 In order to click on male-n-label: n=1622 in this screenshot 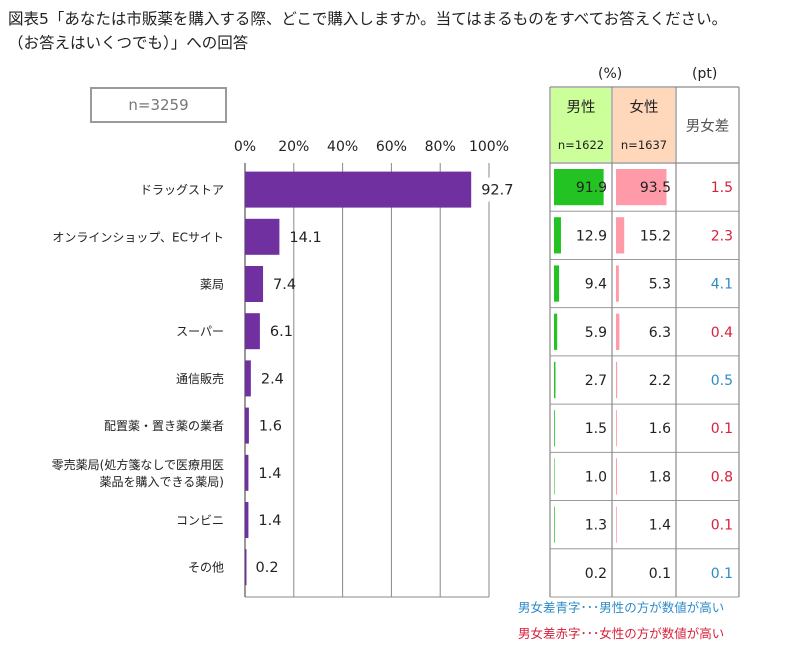, I will do `click(581, 145)`.